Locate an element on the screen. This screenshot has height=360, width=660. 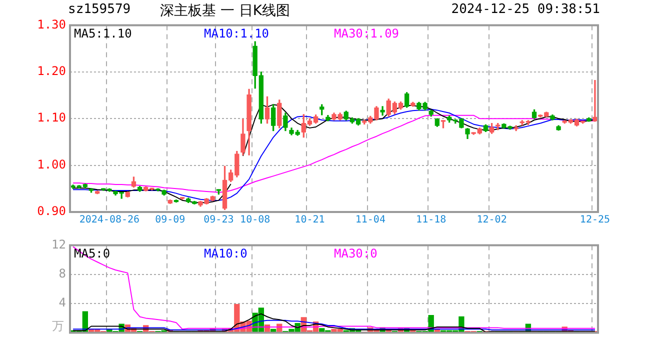
x-tick-label: 09-09 is located at coordinates (170, 220).